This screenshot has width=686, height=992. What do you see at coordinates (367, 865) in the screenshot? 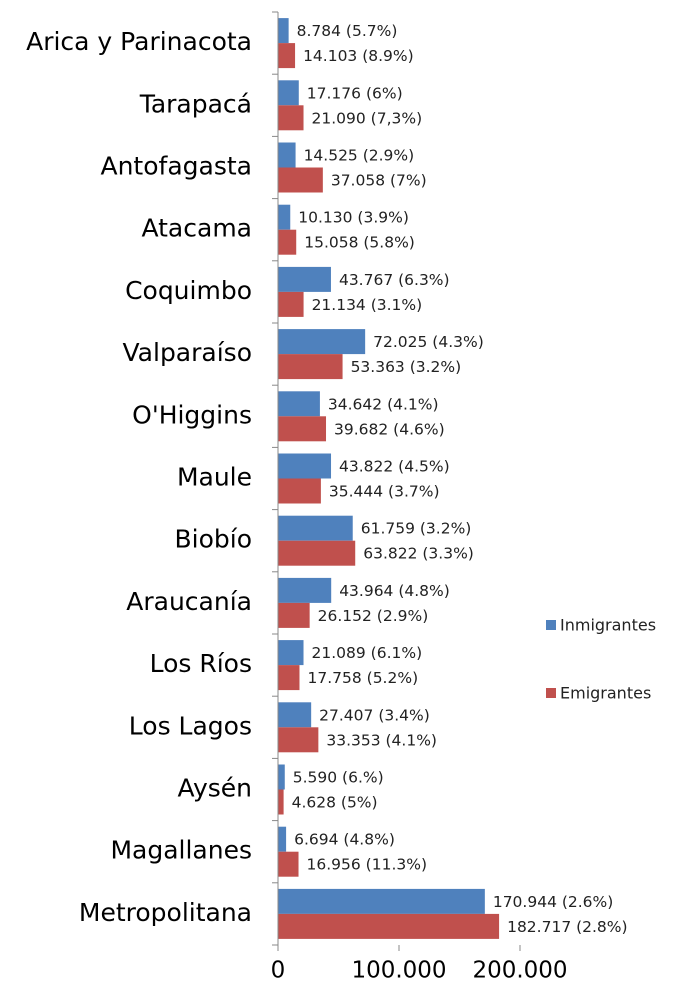
I see `value-label: 16.956 (11.3%)` at bounding box center [367, 865].